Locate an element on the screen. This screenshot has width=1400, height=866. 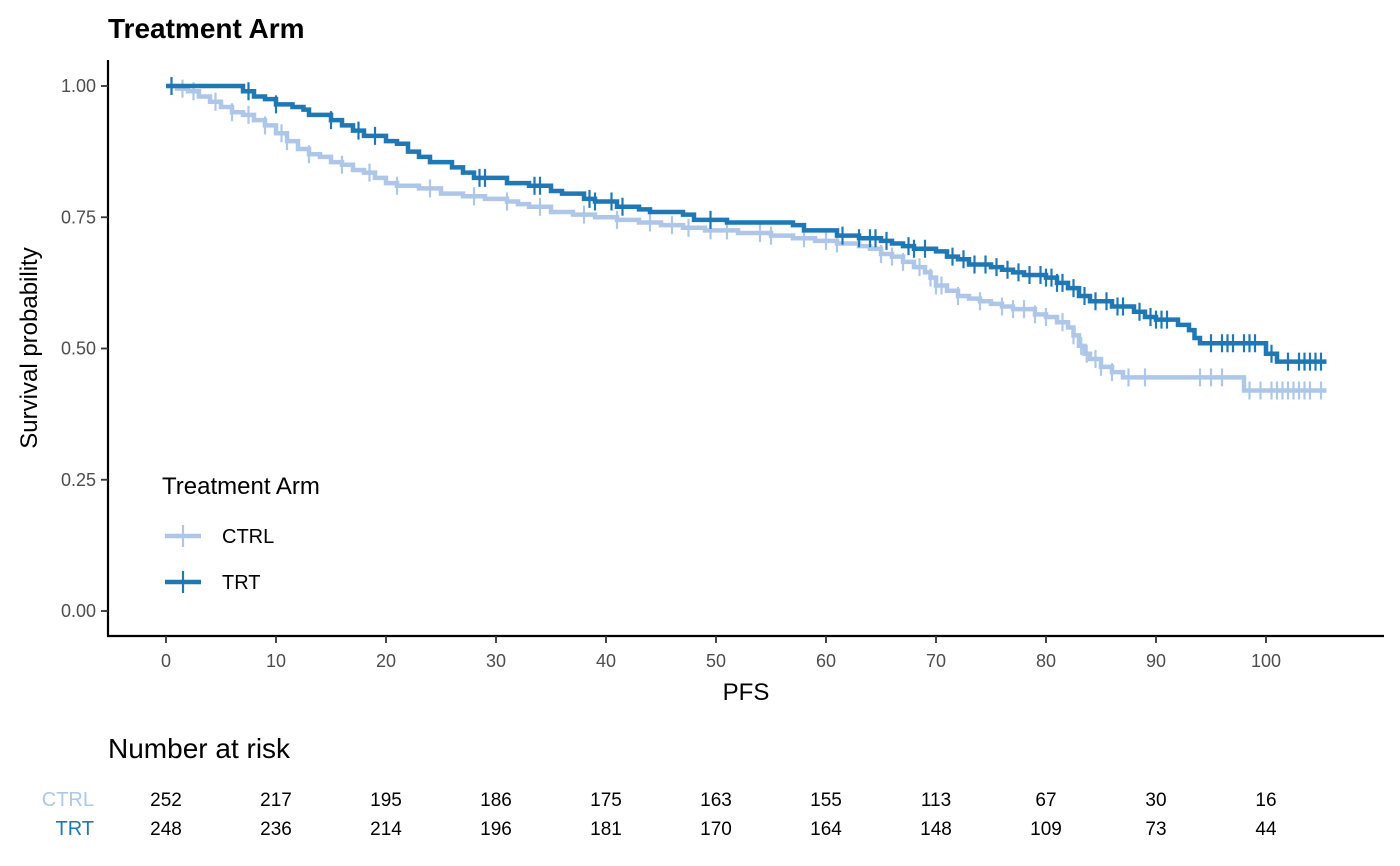
x-tick-label: 0 is located at coordinates (166, 661).